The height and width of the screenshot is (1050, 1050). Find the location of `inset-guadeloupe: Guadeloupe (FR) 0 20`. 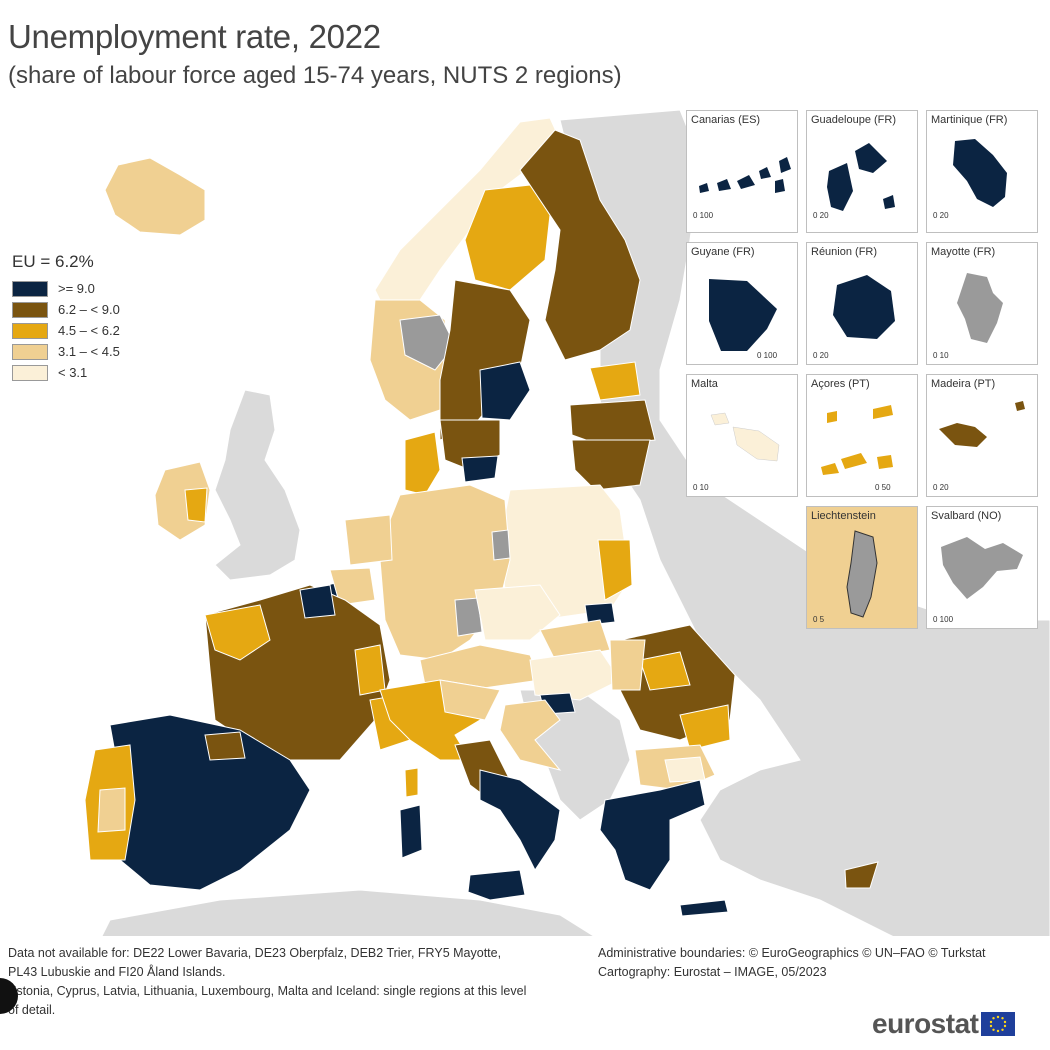

inset-guadeloupe: Guadeloupe (FR) 0 20 is located at coordinates (862, 171).